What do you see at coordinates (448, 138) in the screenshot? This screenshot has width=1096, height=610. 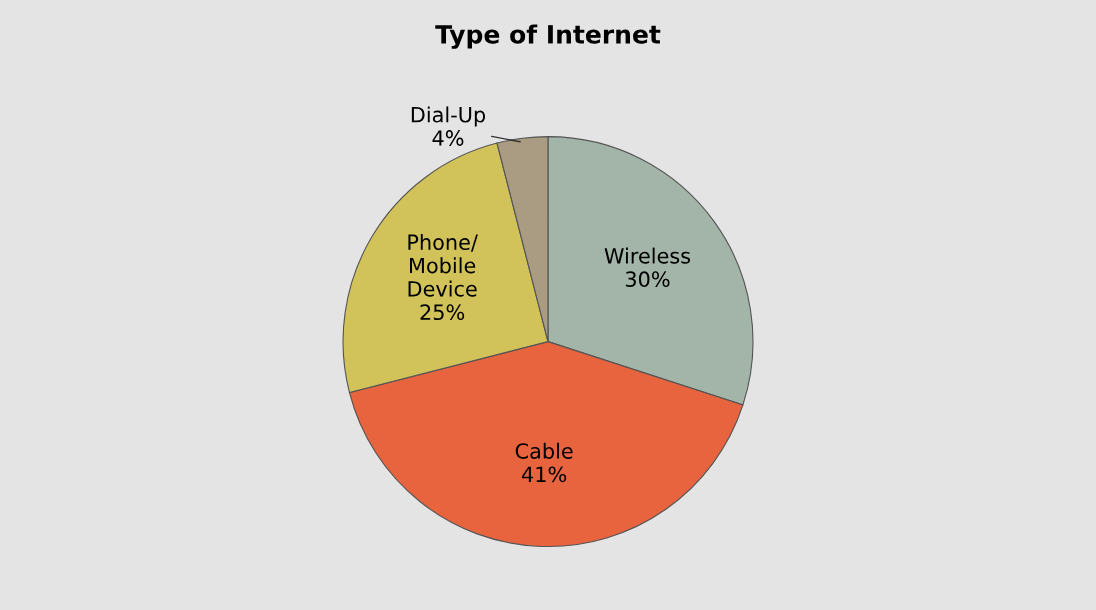 I see `data-label: 4%` at bounding box center [448, 138].